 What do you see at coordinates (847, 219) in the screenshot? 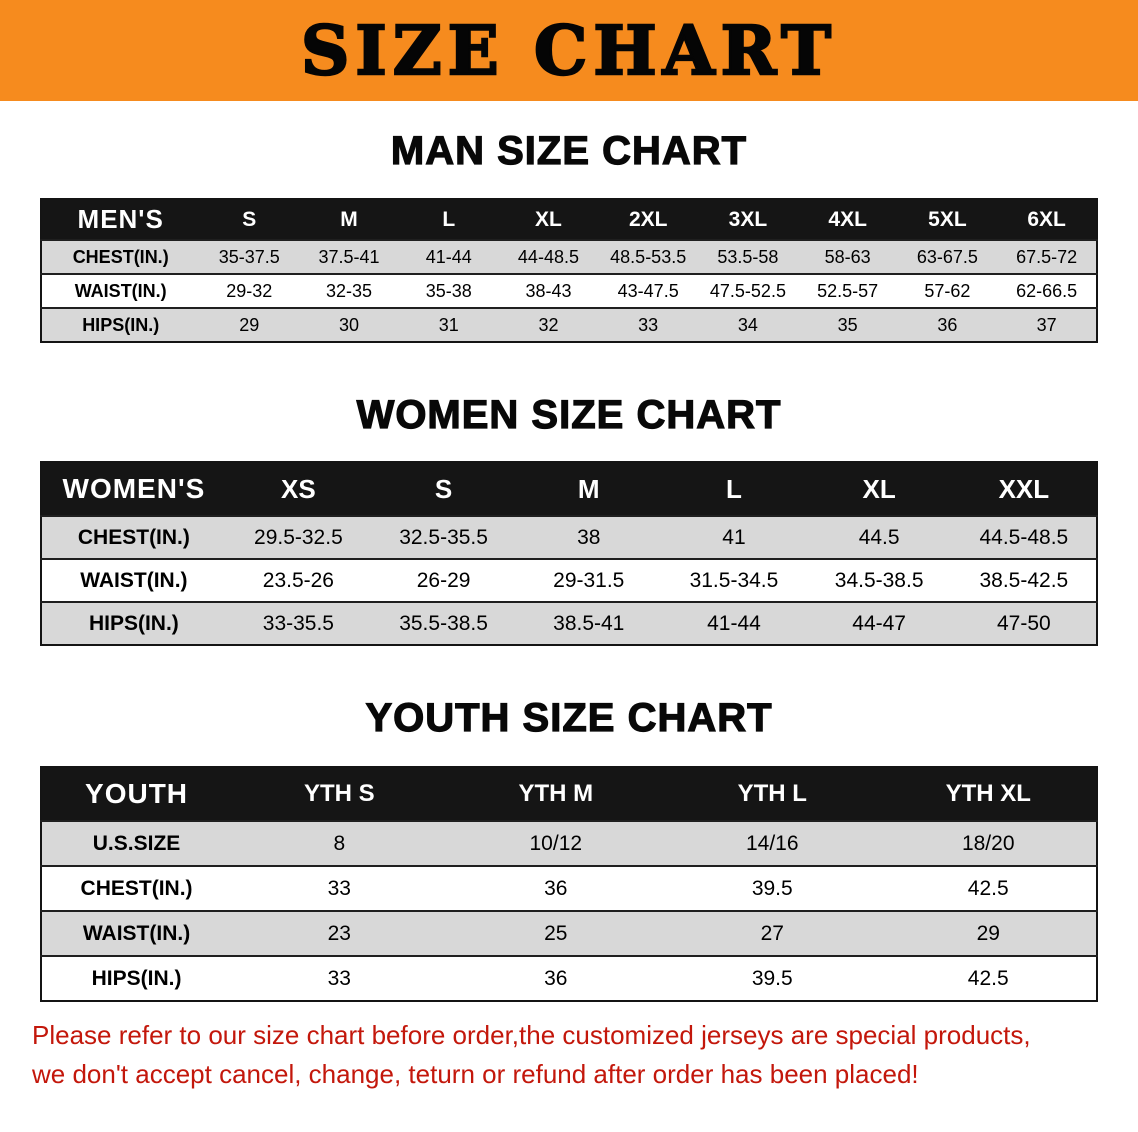
I see `size-column-header: 4XL` at bounding box center [847, 219].